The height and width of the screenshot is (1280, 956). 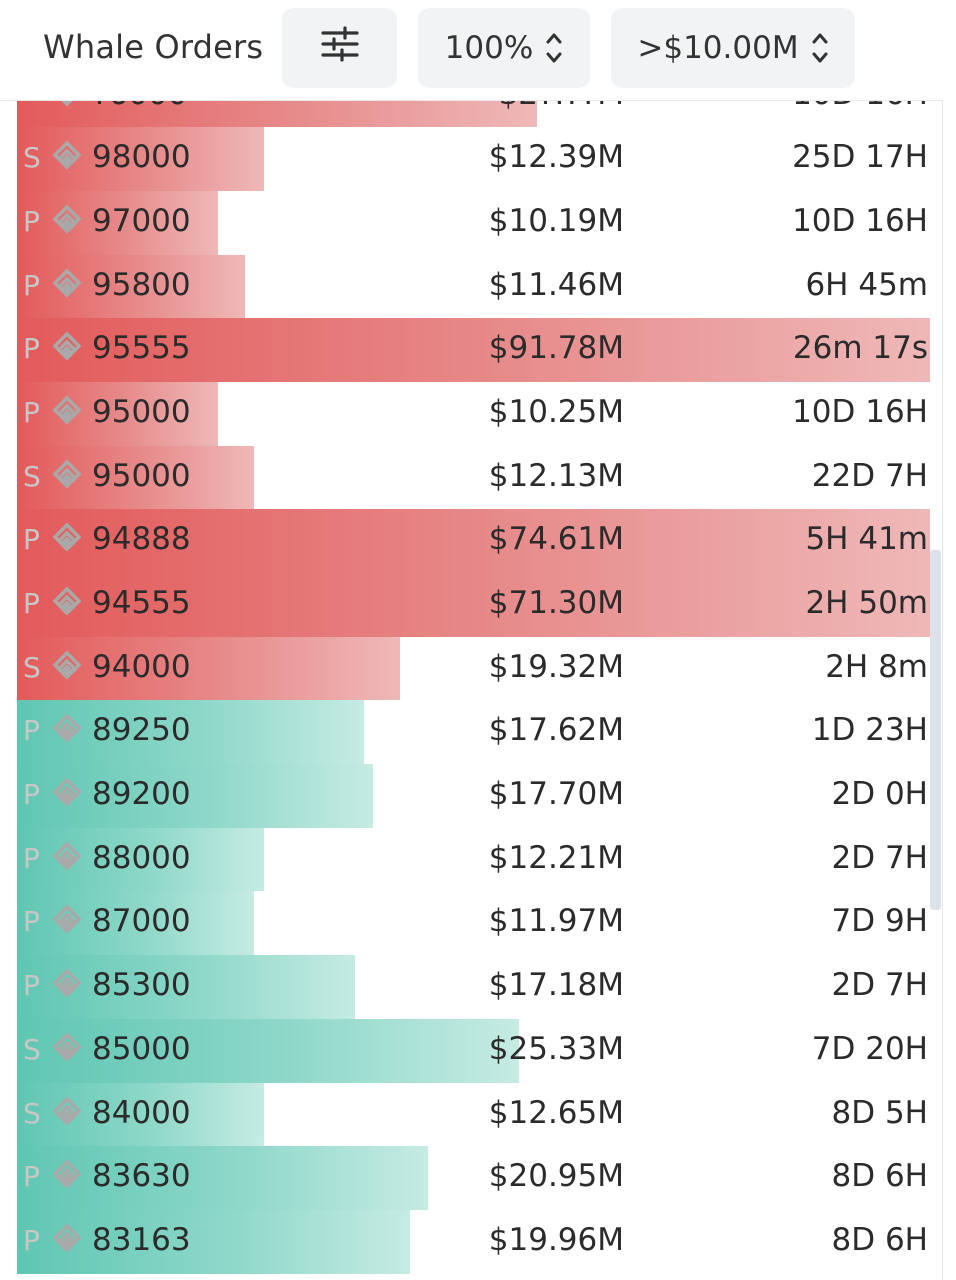 I want to click on order-age: 25D 17H, so click(x=860, y=157).